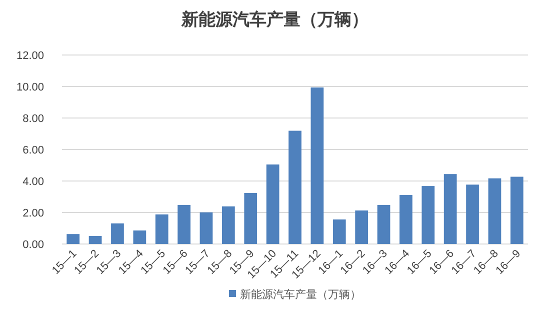 The image size is (550, 330). I want to click on legend-label: 新能源汽车产量（万辆）, so click(300, 294).